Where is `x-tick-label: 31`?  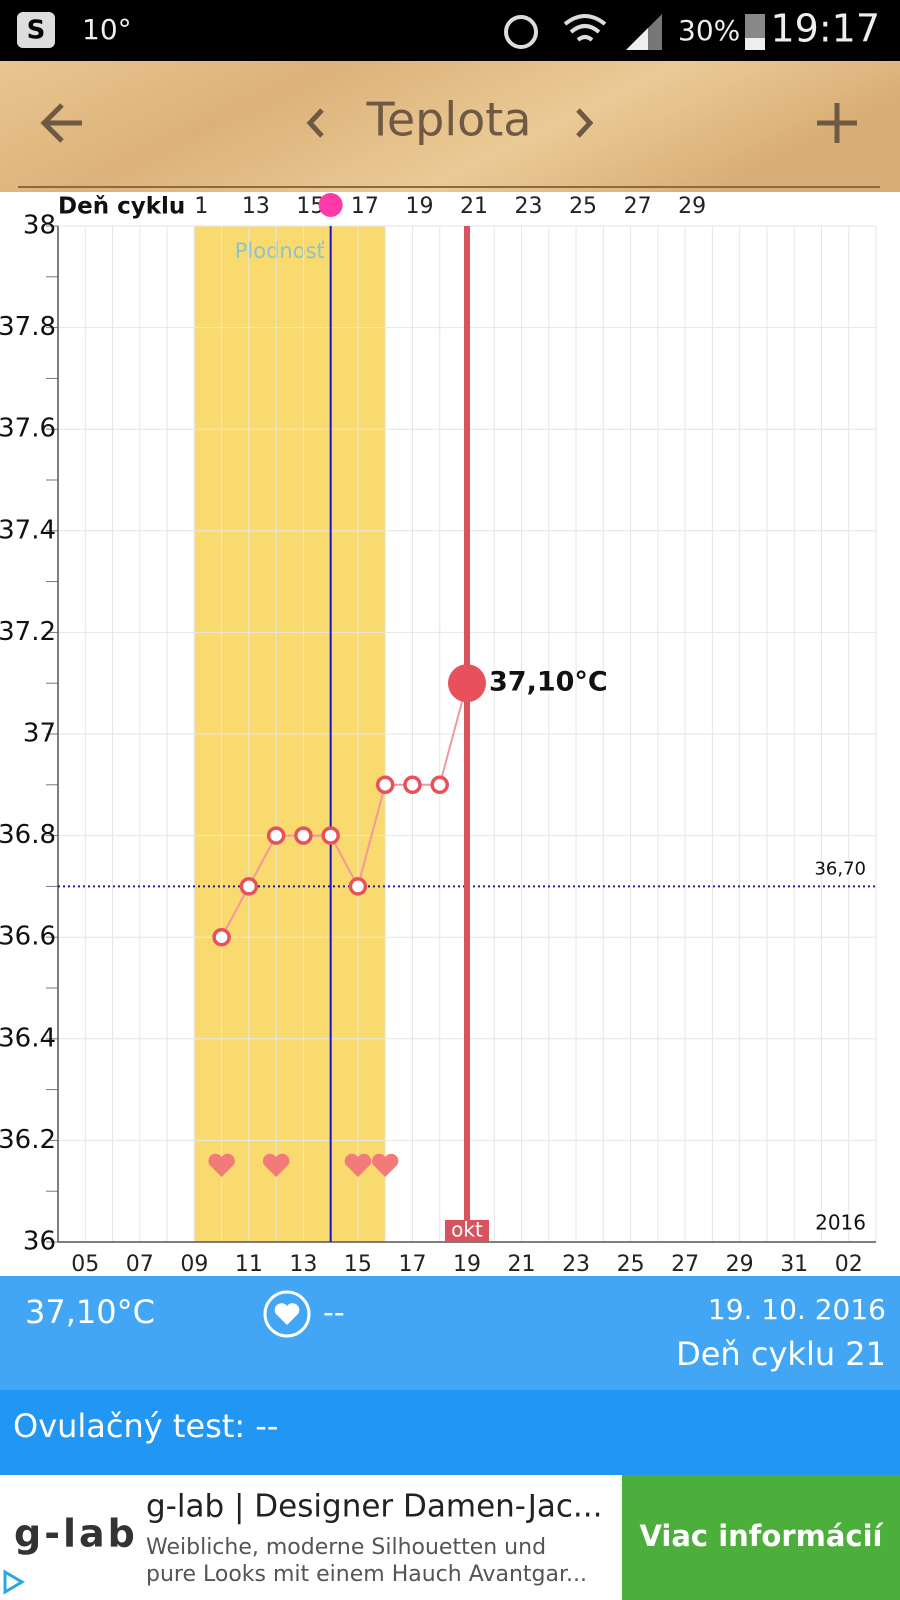
x-tick-label: 31 is located at coordinates (794, 1264).